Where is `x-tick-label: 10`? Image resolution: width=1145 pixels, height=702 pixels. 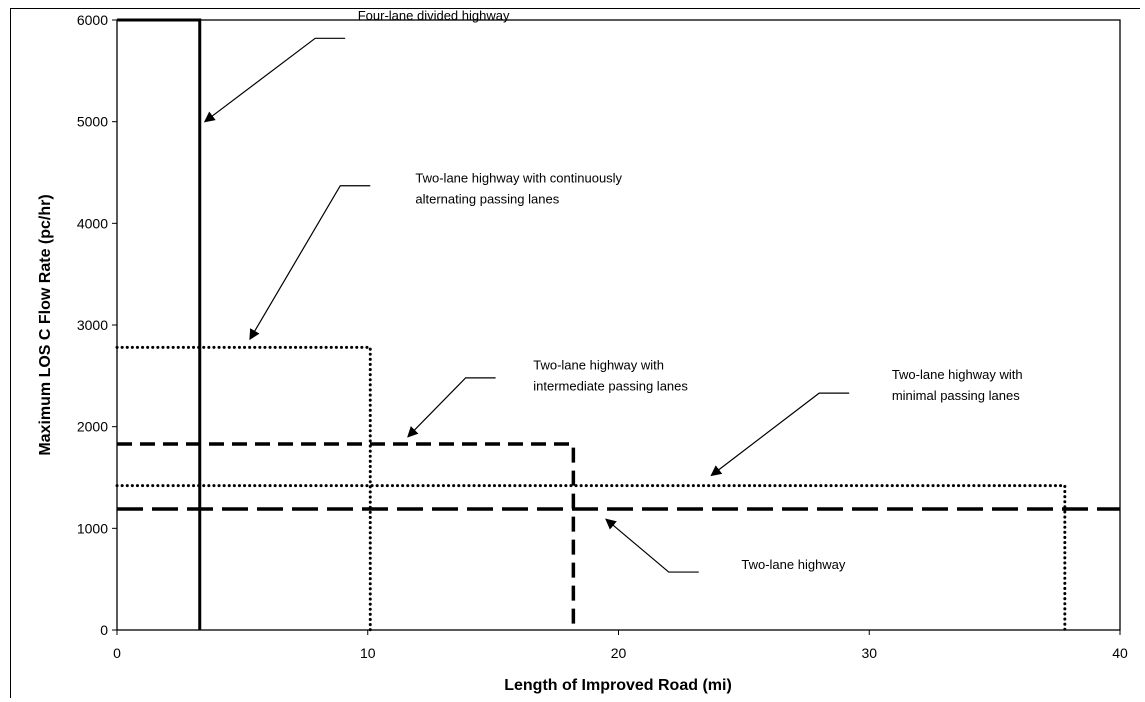
x-tick-label: 10 is located at coordinates (368, 653).